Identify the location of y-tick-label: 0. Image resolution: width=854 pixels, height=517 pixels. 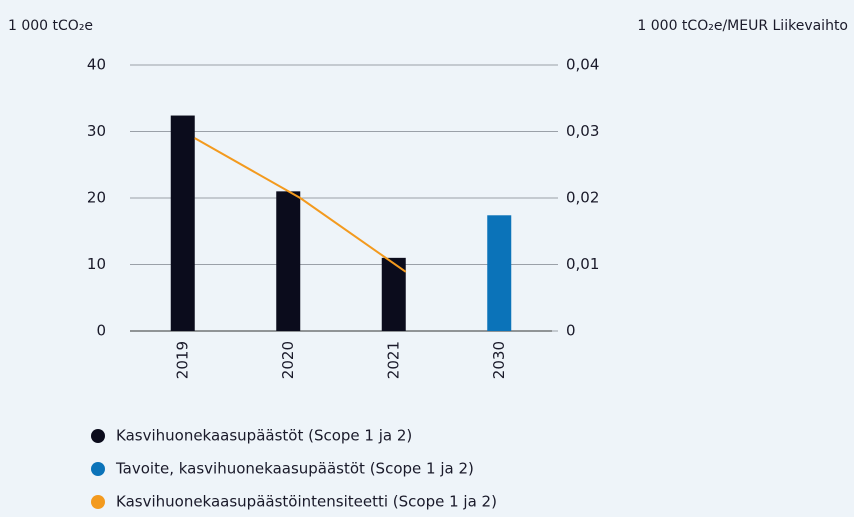
(101, 331).